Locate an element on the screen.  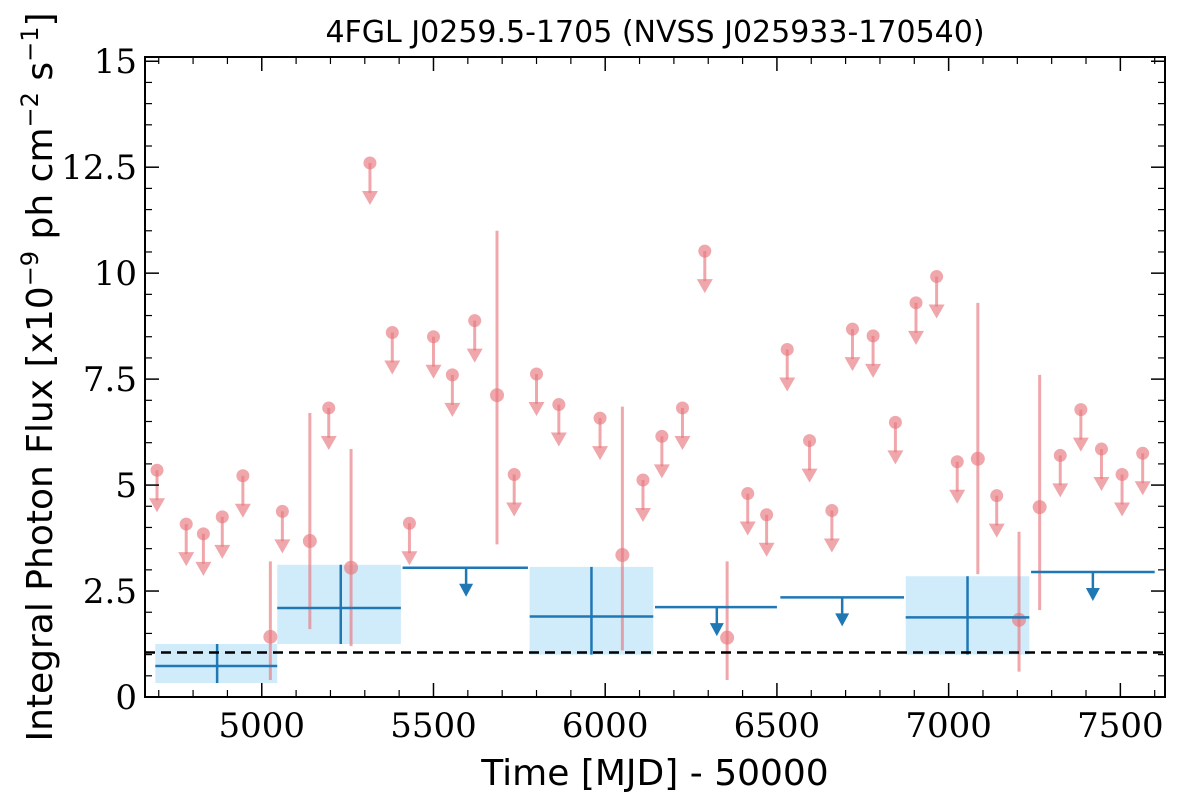
x-tick-label: 7500 is located at coordinates (1120, 726).